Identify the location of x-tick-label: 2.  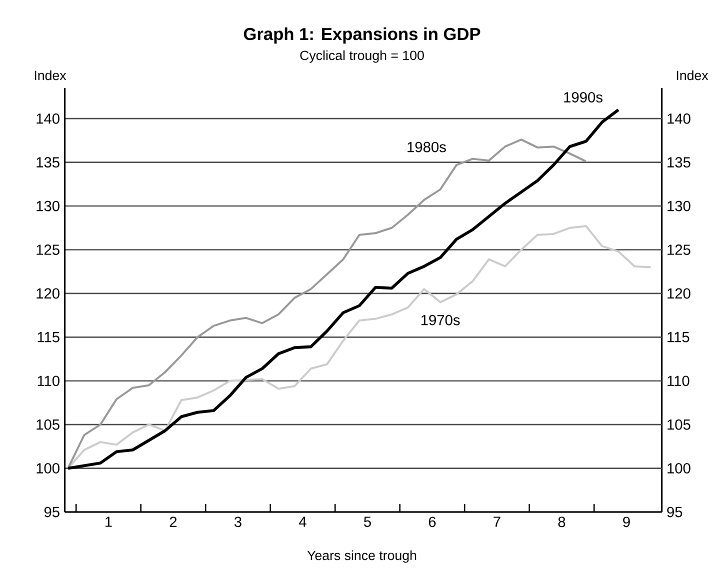
(173, 521).